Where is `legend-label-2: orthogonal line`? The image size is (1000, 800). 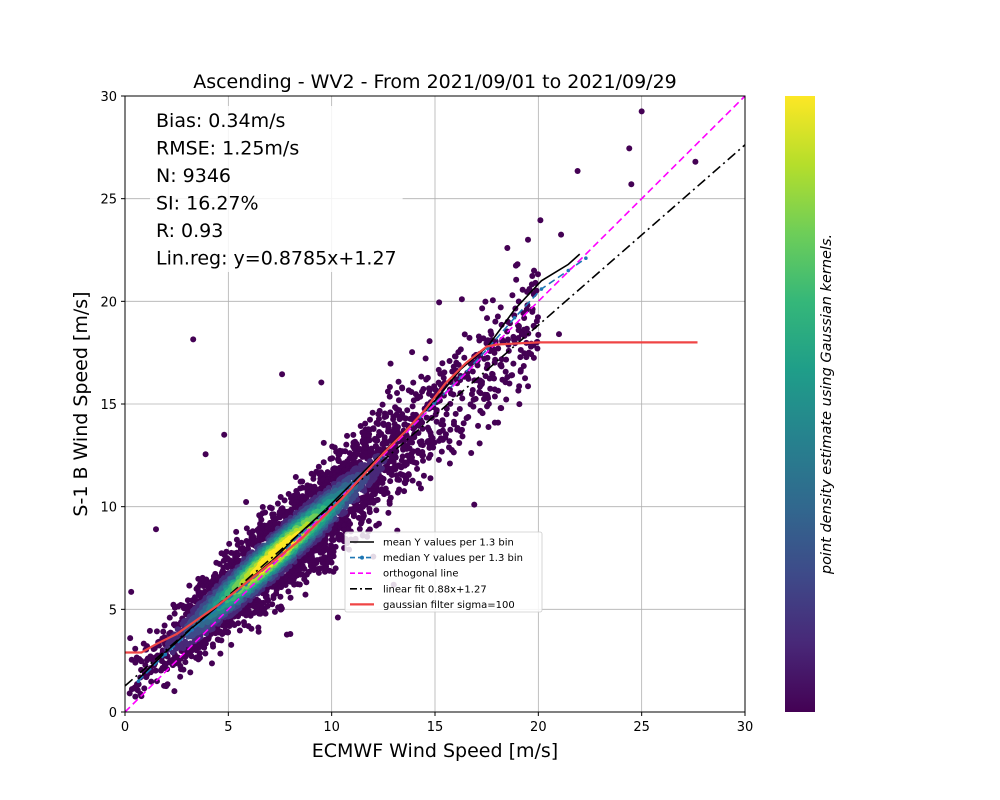 legend-label-2: orthogonal line is located at coordinates (421, 574).